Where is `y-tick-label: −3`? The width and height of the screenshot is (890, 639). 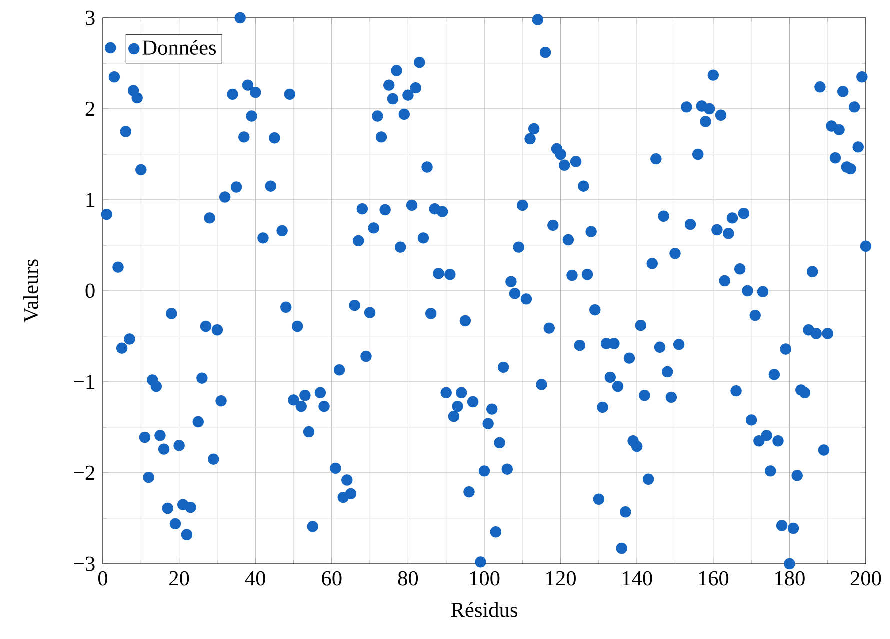 y-tick-label: −3 is located at coordinates (84, 564).